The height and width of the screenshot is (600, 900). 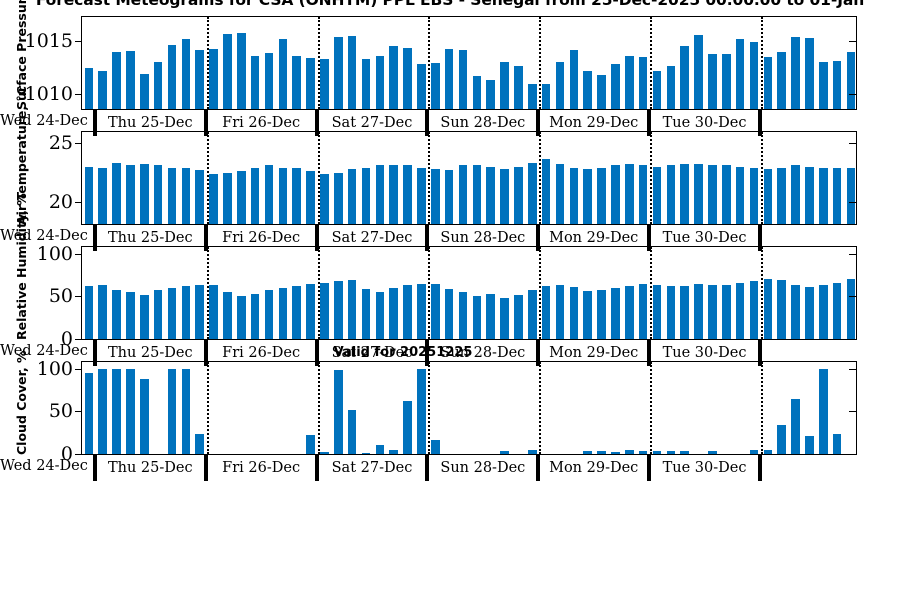 What do you see at coordinates (44, 466) in the screenshot?
I see `x-axis-start-label: Wed 24-Dec` at bounding box center [44, 466].